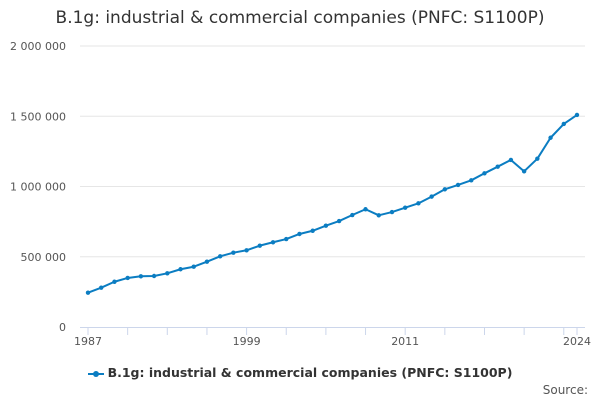 The image size is (600, 400). What do you see at coordinates (38, 46) in the screenshot?
I see `y-tick-label: 2 000 000` at bounding box center [38, 46].